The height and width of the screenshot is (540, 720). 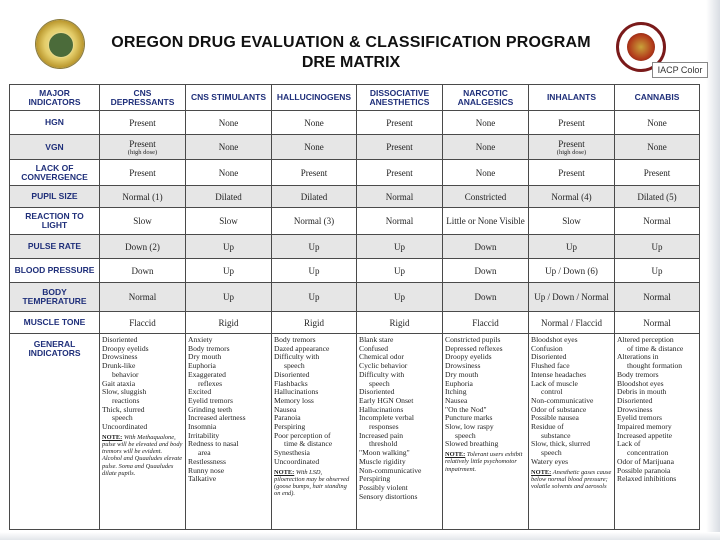 What do you see at coordinates (205, 357) in the screenshot?
I see `list-item: Dry mouth` at bounding box center [205, 357].